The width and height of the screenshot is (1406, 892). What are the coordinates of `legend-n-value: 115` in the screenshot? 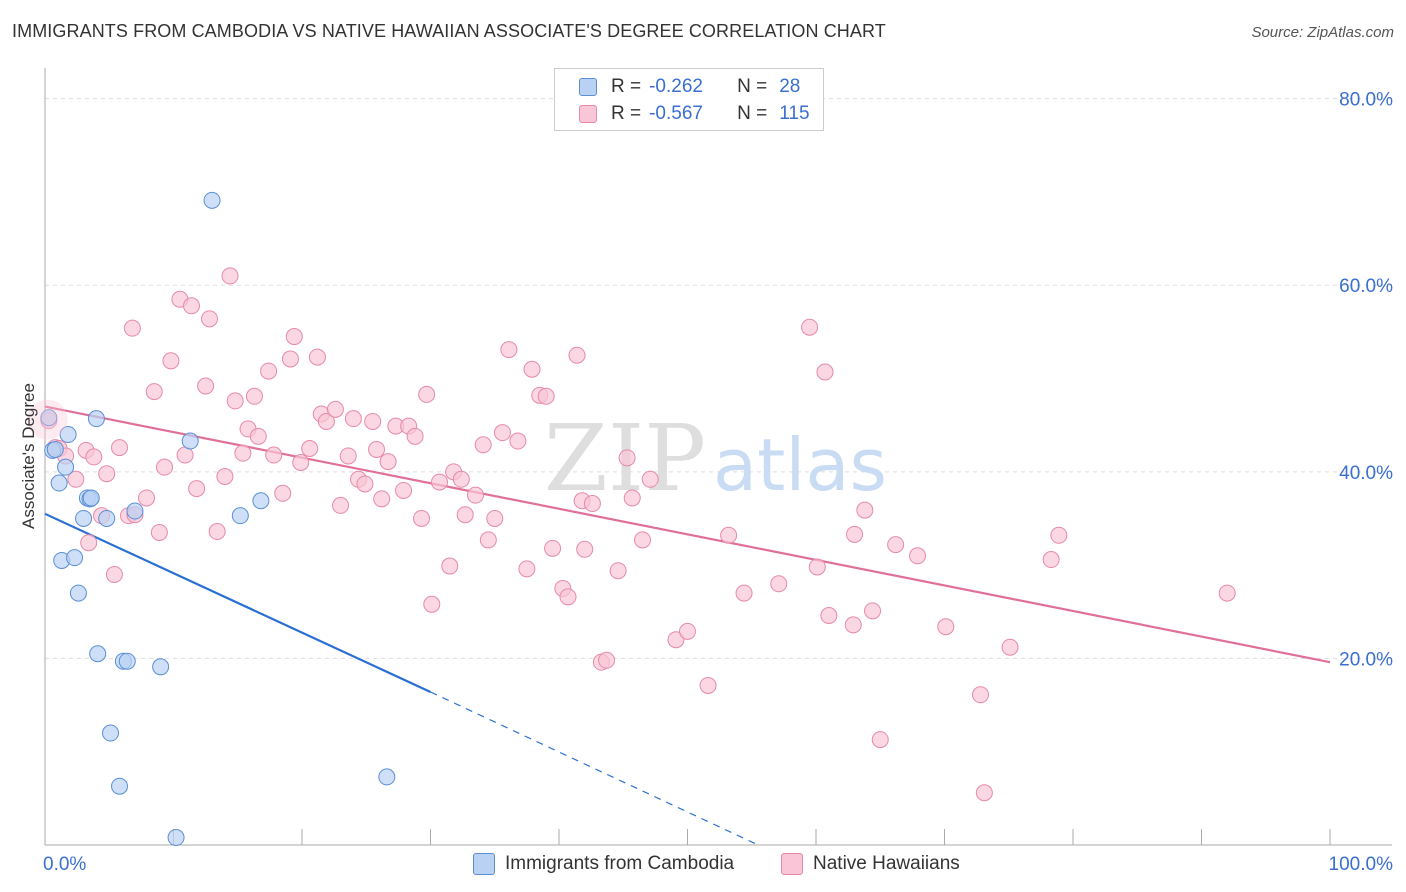 It's located at (794, 113).